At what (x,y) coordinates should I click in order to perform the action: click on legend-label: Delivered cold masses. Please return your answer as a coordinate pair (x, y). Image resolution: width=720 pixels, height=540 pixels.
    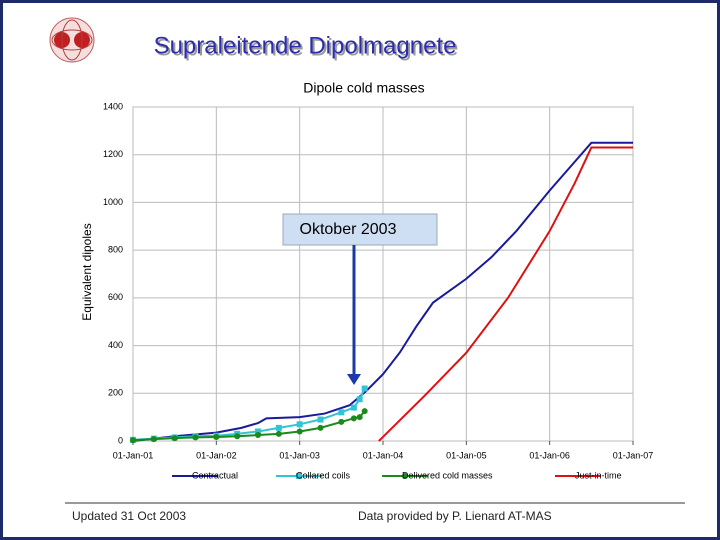
    Looking at the image, I should click on (447, 475).